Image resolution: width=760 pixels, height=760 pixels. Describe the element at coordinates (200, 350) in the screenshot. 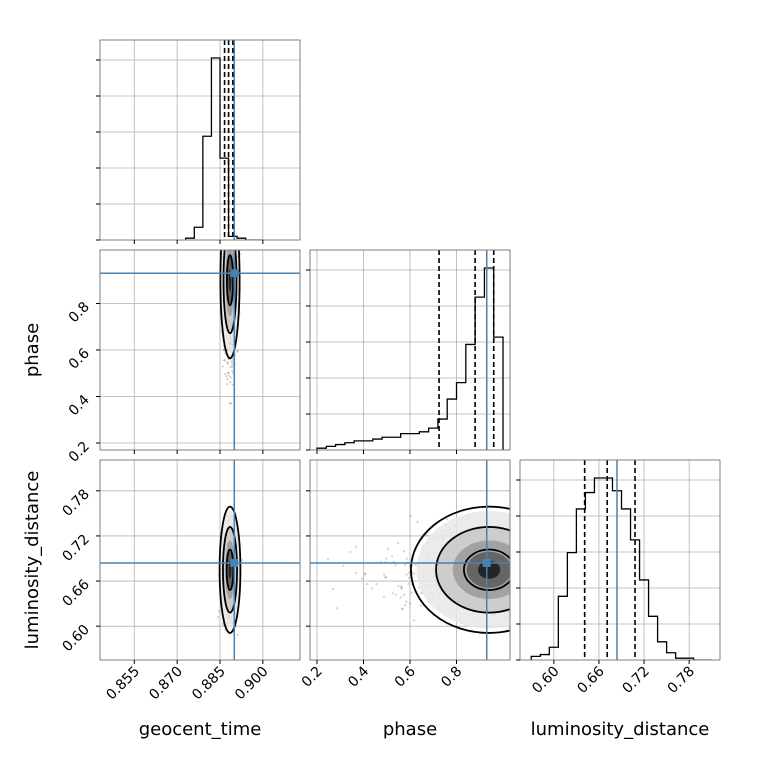

I see `scatter-panel-geocent_time-phase` at that location.